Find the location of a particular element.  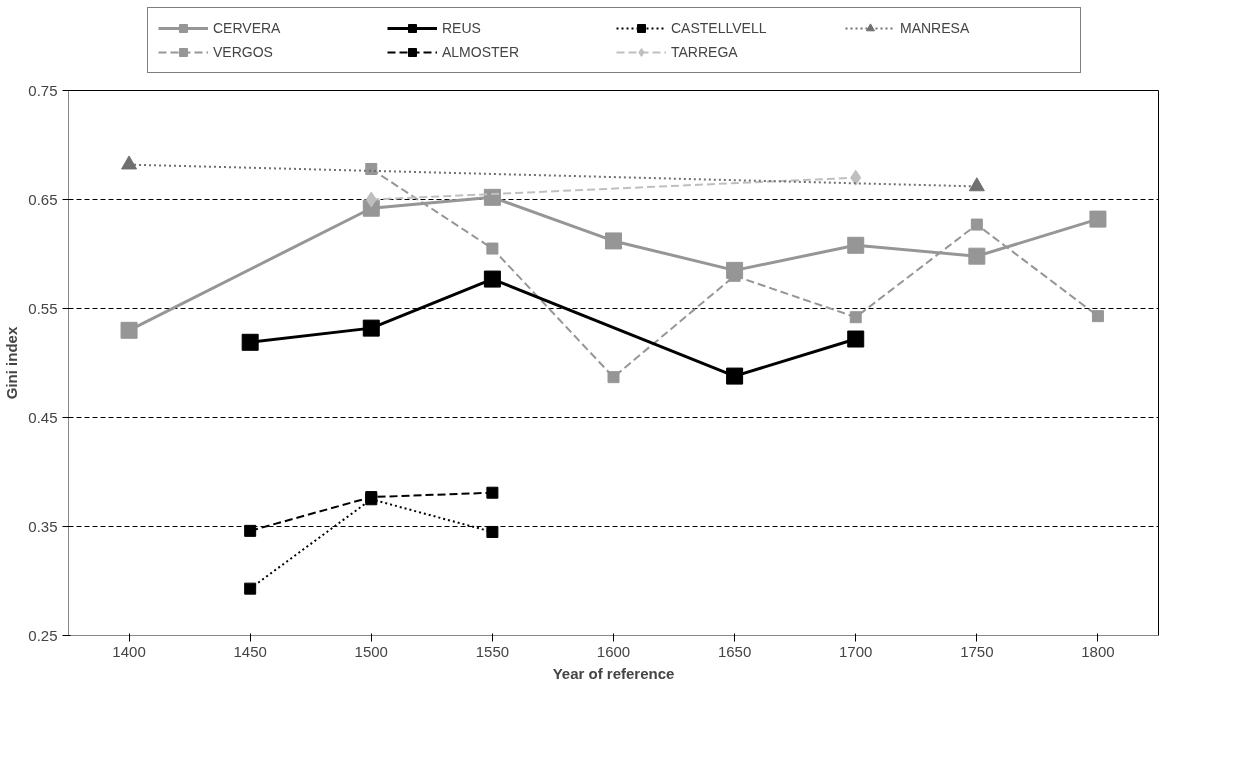

legend-label: VERGOS is located at coordinates (243, 52).